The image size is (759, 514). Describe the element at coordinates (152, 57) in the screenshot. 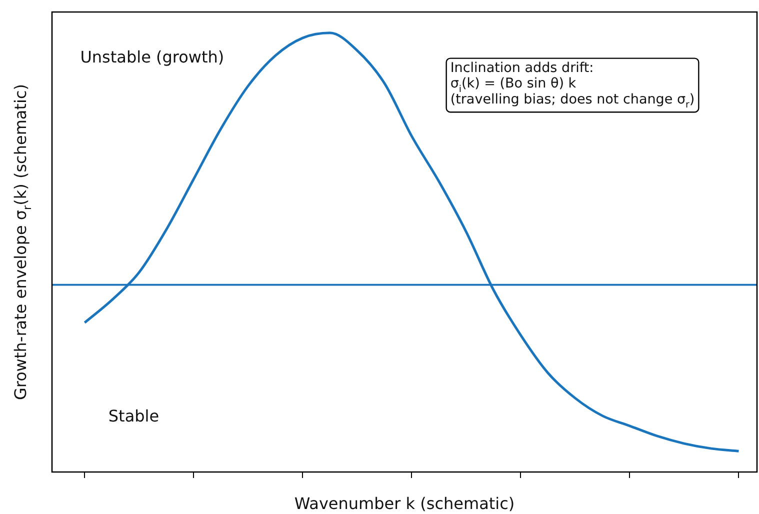

I see `annotation: Unstable (growth)` at that location.